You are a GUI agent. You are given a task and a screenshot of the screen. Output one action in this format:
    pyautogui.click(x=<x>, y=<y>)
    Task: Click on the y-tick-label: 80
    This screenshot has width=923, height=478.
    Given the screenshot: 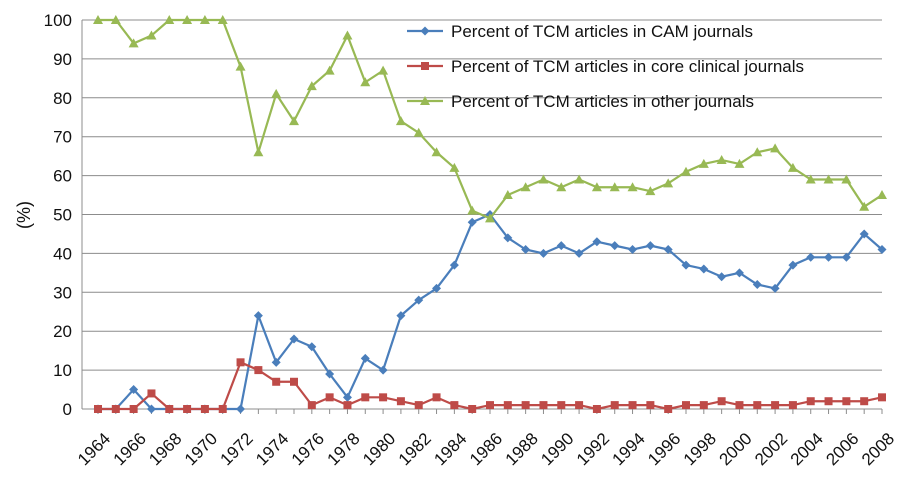 What is the action you would take?
    pyautogui.click(x=62, y=98)
    